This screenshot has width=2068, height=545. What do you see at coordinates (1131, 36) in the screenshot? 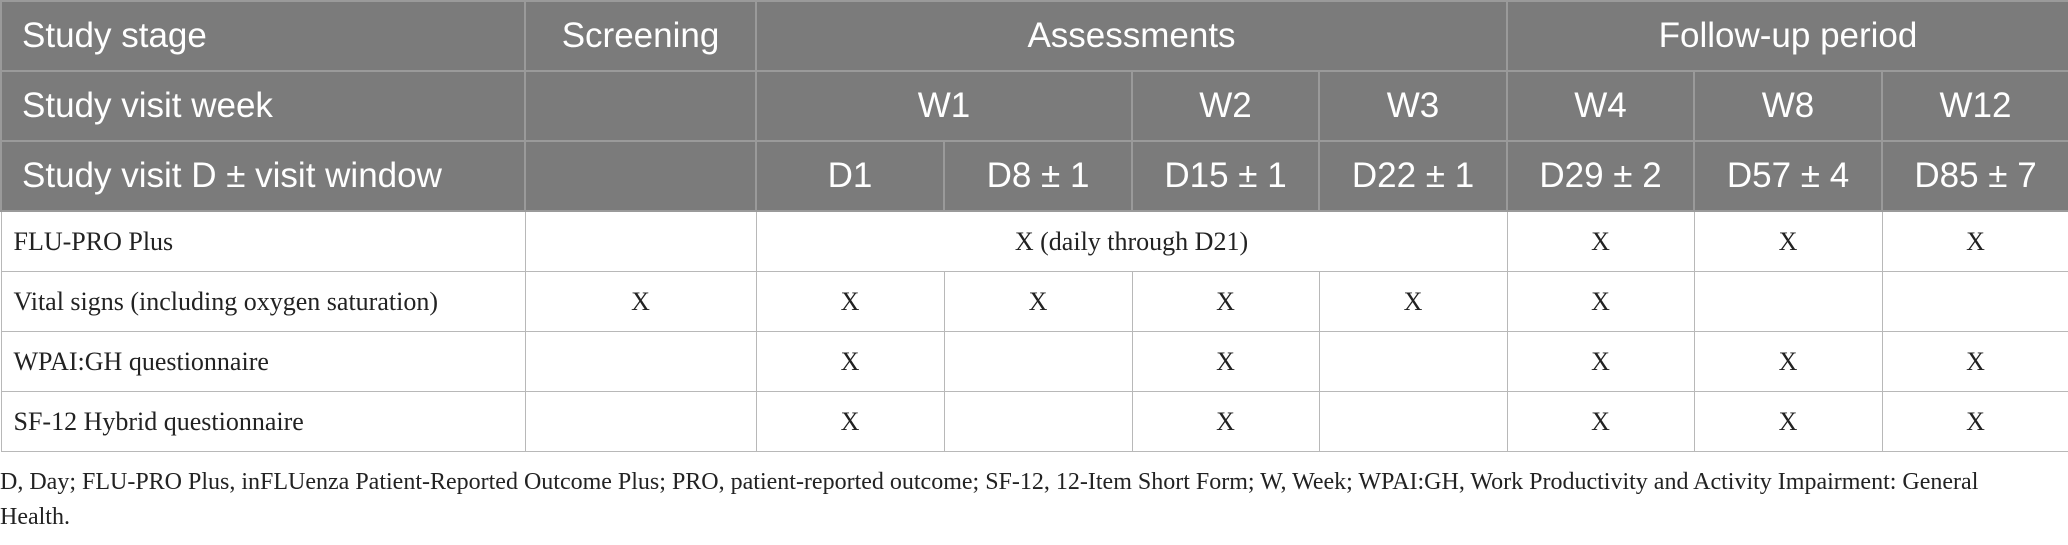
I see `header-assessments: Assessments` at bounding box center [1131, 36].